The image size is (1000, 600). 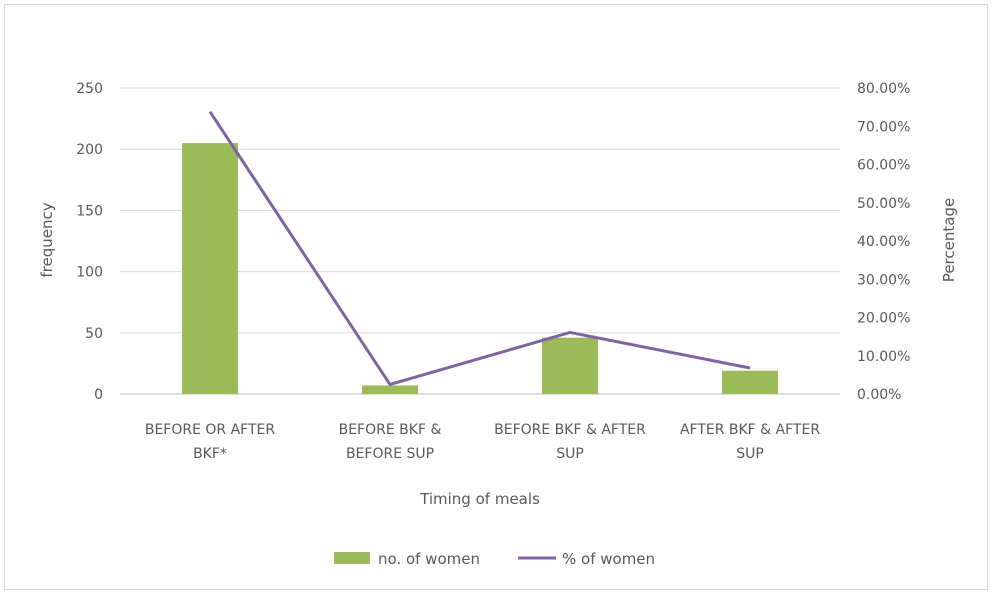 I want to click on y-tick-label: 250, so click(x=89, y=89).